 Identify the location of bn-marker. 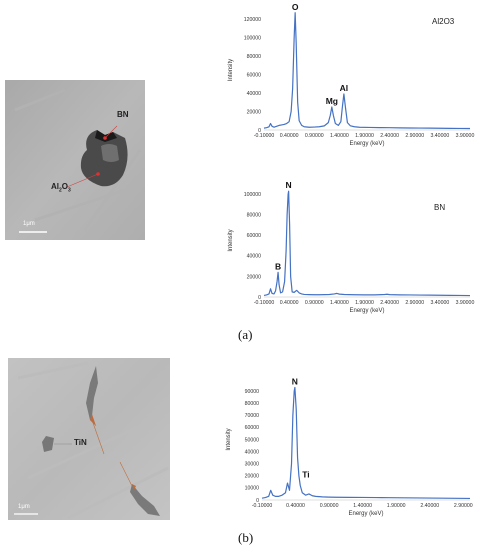
(105, 138).